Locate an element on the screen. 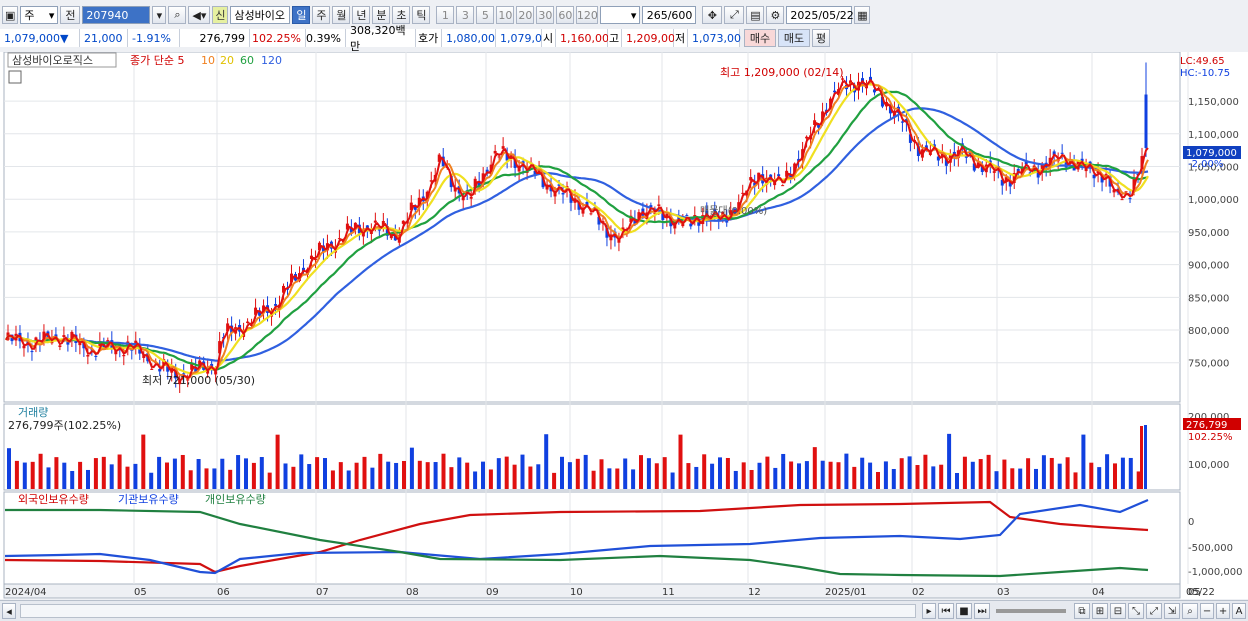 The width and height of the screenshot is (1248, 621). stop-icon: ■ is located at coordinates (964, 611).